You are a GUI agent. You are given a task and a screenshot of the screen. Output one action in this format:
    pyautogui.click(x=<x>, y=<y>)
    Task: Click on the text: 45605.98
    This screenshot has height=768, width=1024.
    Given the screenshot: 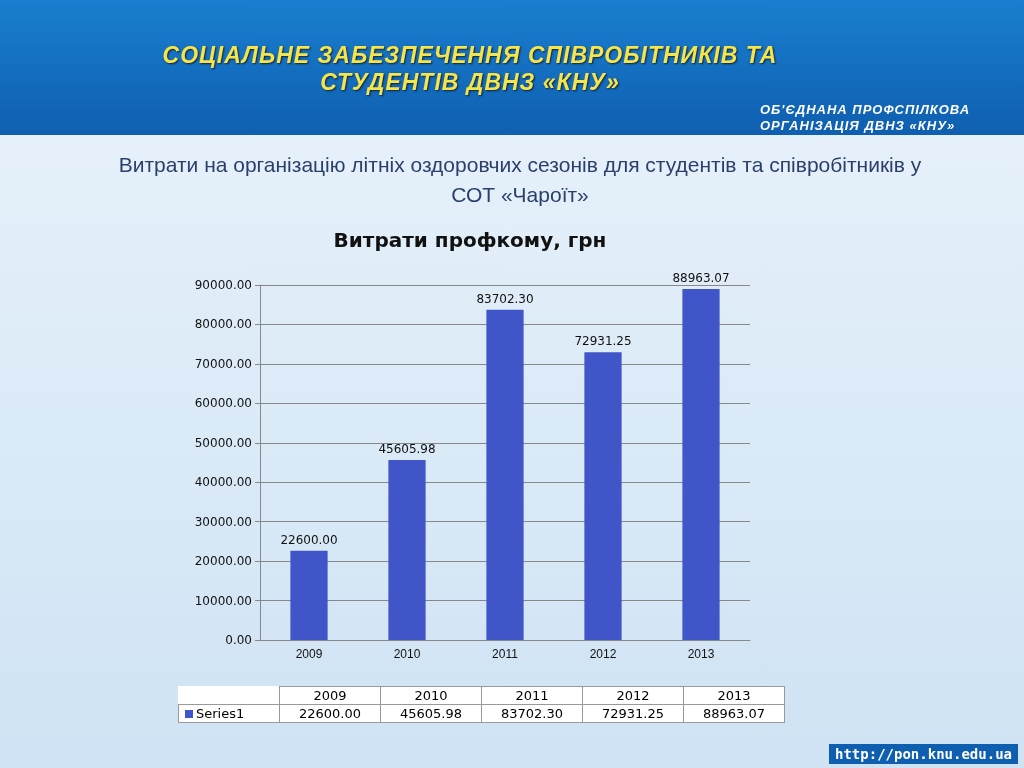 What is the action you would take?
    pyautogui.click(x=407, y=449)
    